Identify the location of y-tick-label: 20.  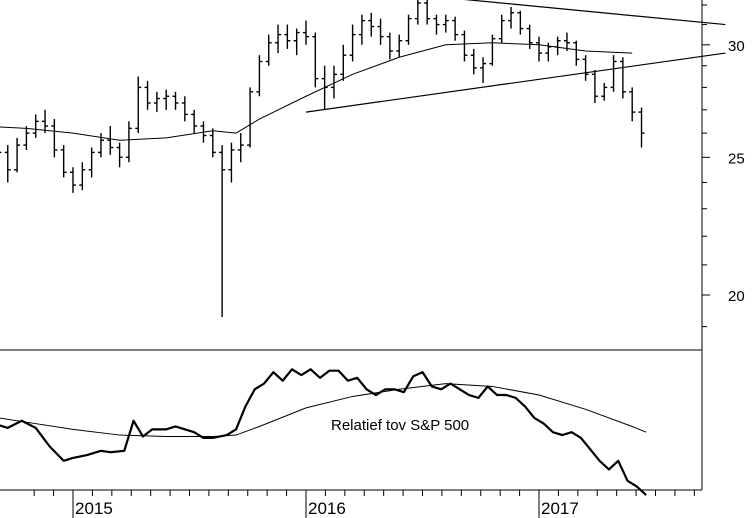
(736, 296).